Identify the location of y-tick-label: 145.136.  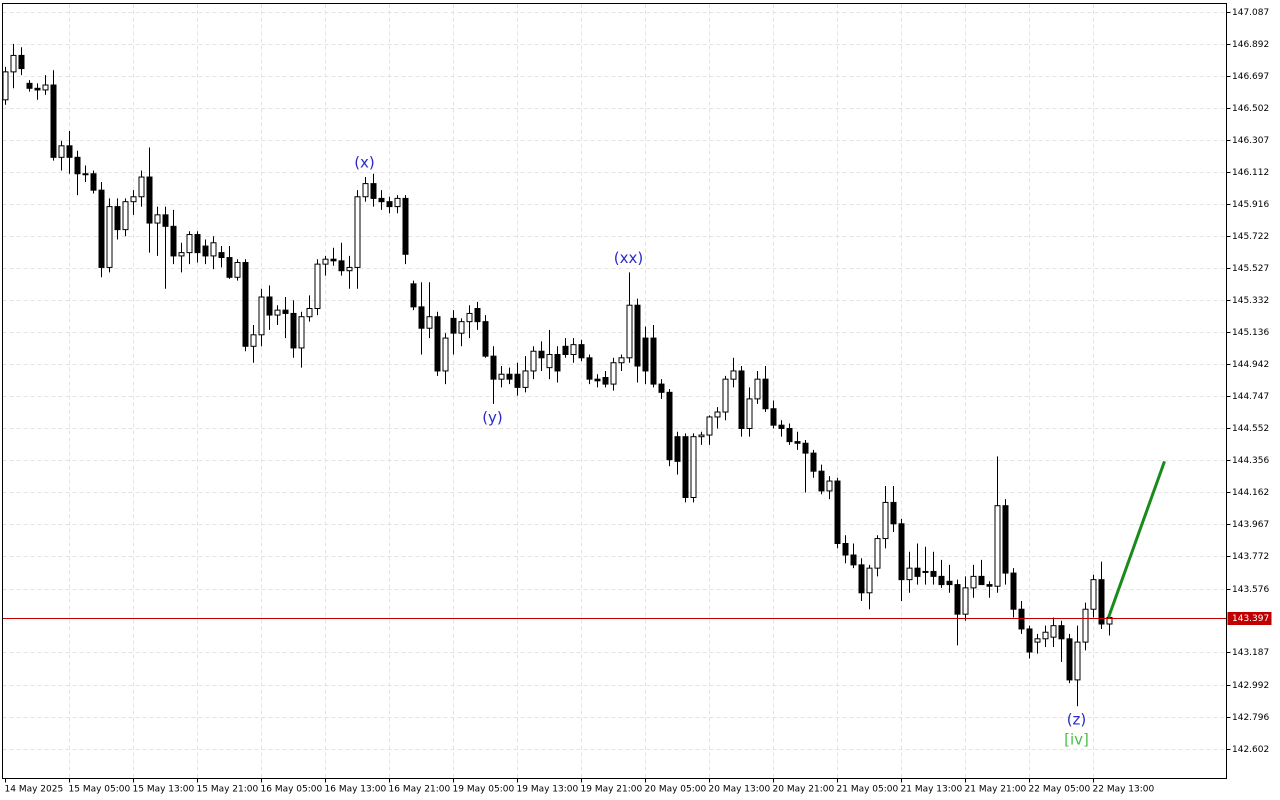
(1250, 333).